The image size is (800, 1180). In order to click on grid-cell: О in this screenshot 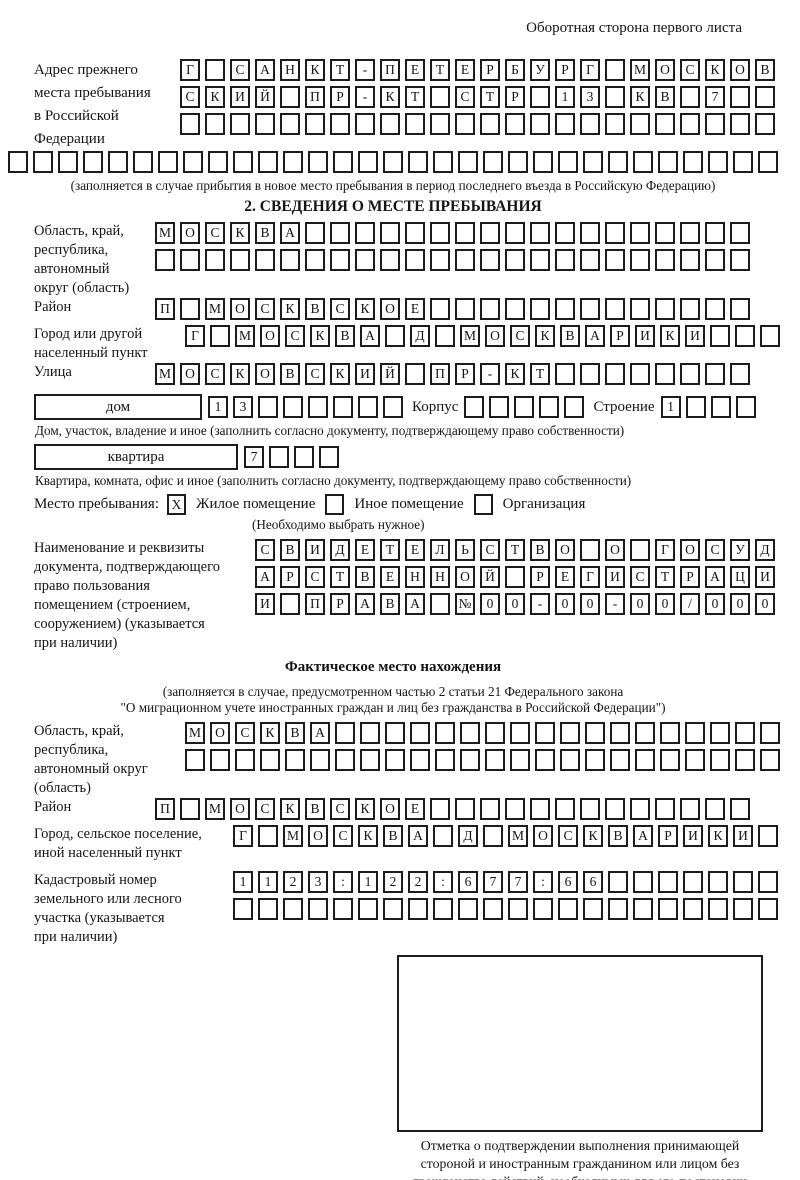, I will do `click(220, 733)`.